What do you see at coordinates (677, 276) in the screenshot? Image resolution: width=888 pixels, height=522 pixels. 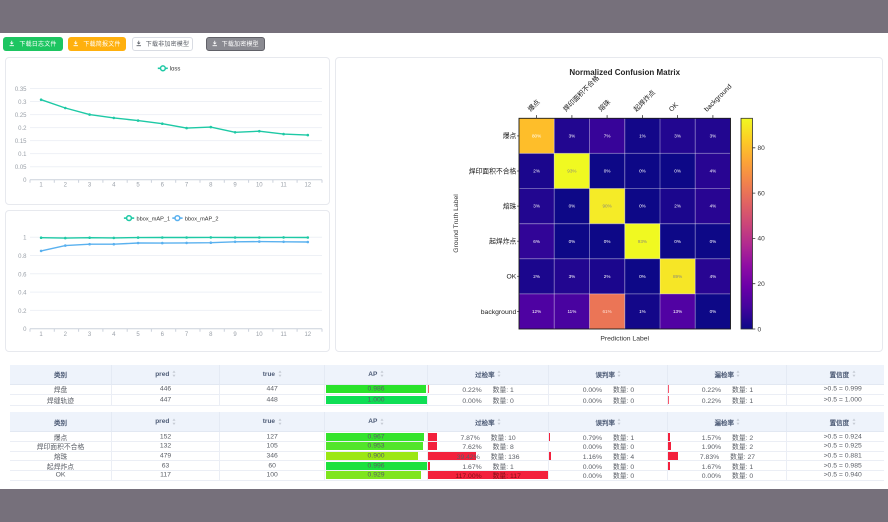 I see `svg-text: 89%` at bounding box center [677, 276].